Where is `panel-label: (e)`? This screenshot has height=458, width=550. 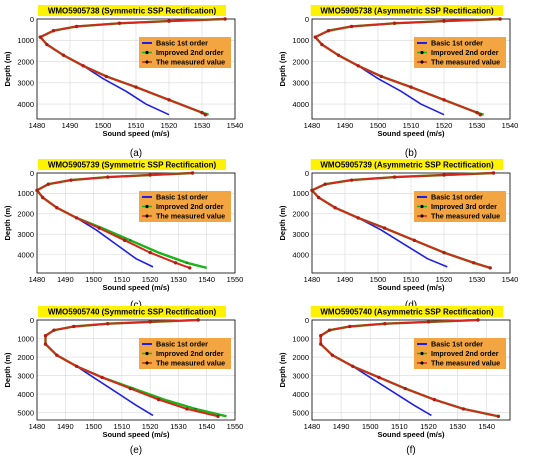
panel-label: (e) is located at coordinates (136, 450).